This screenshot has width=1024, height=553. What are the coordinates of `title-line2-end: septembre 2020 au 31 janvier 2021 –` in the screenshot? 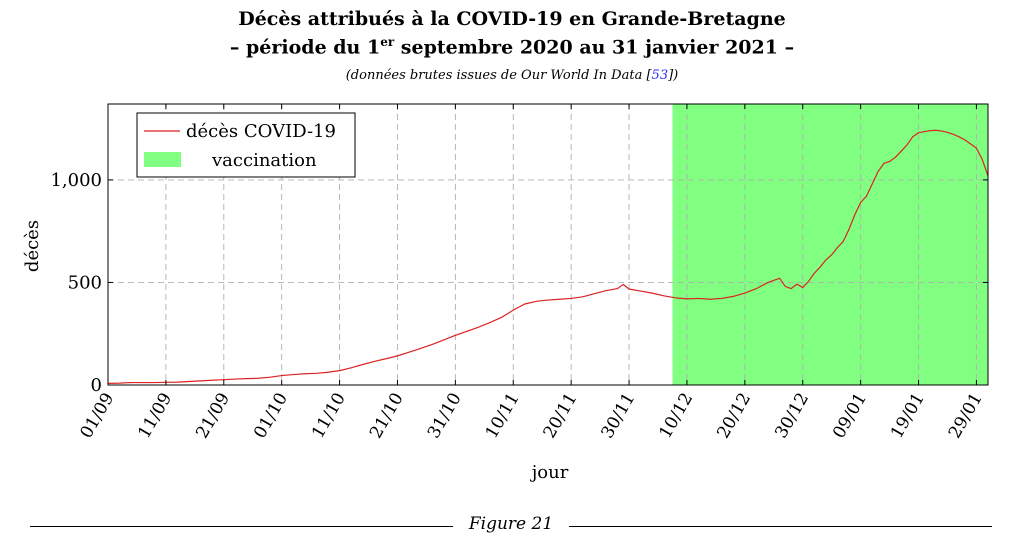 It's located at (594, 47).